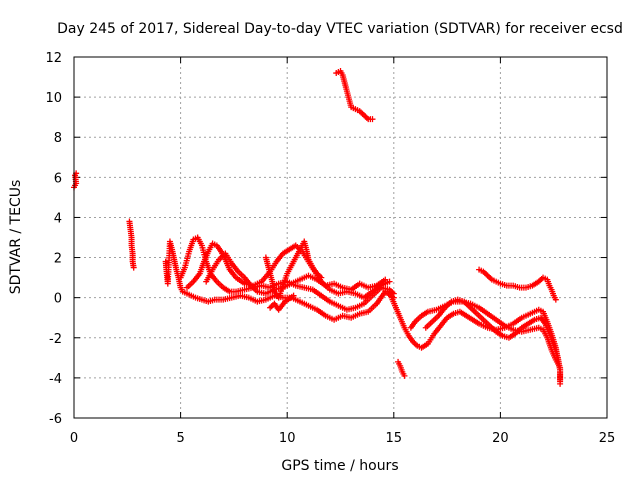  I want to click on y-tick-label-6: 6, so click(58, 178).